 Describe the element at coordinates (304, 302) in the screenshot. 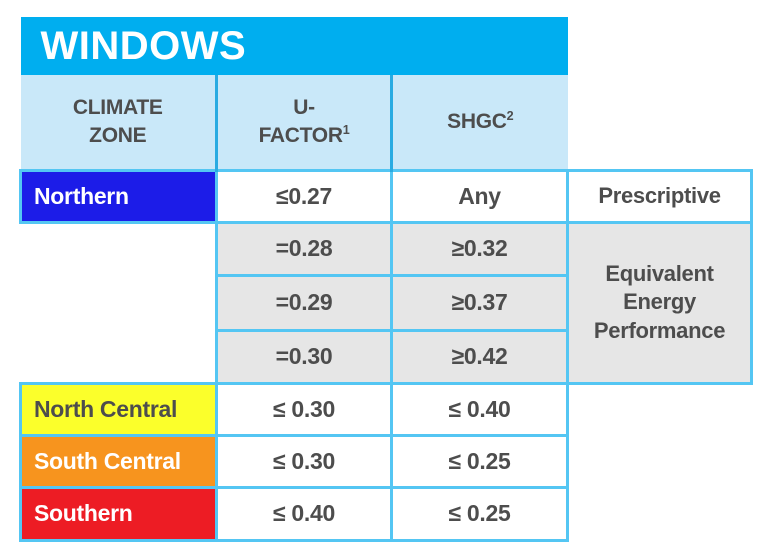

I see `u-factor-value-cell: =0.29` at that location.